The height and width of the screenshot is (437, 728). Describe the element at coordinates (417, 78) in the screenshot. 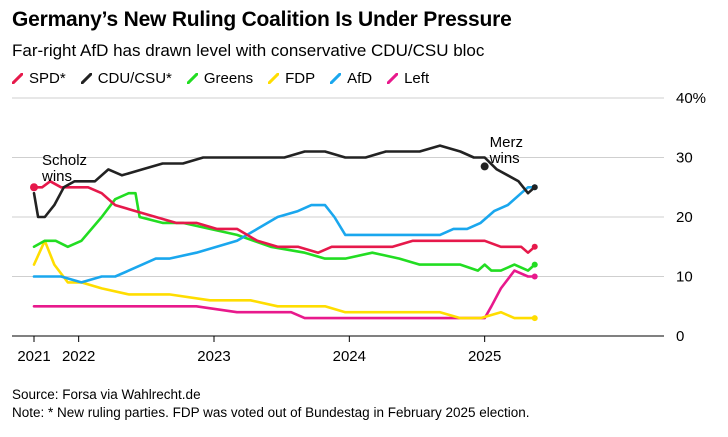

I see `legend-label-left: Left` at that location.